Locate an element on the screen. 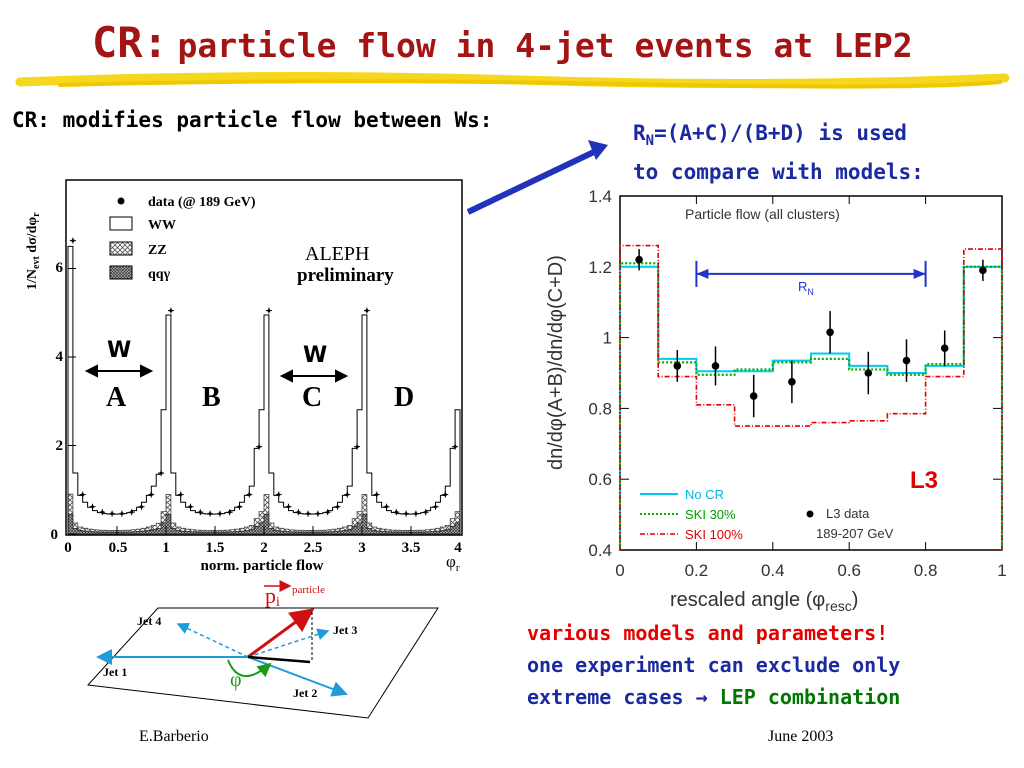 Image resolution: width=1024 pixels, height=768 pixels. aleph-ytick: 4 is located at coordinates (60, 357).